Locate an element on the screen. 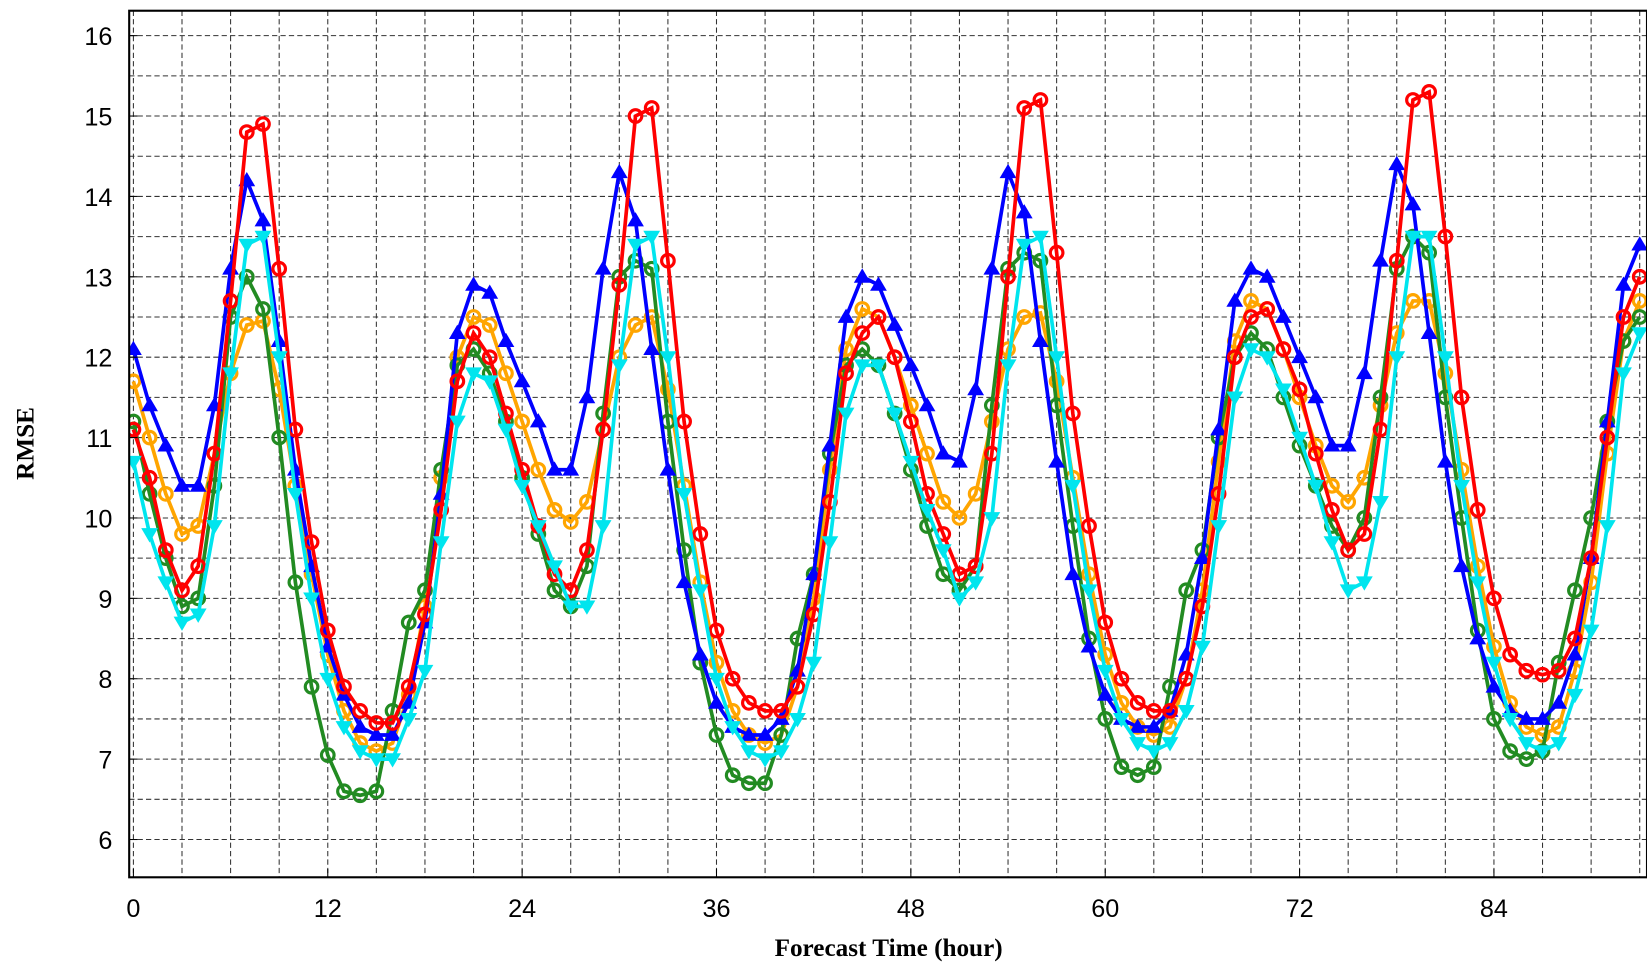 This screenshot has height=971, width=1647. x-tick-label: 24 is located at coordinates (522, 909).